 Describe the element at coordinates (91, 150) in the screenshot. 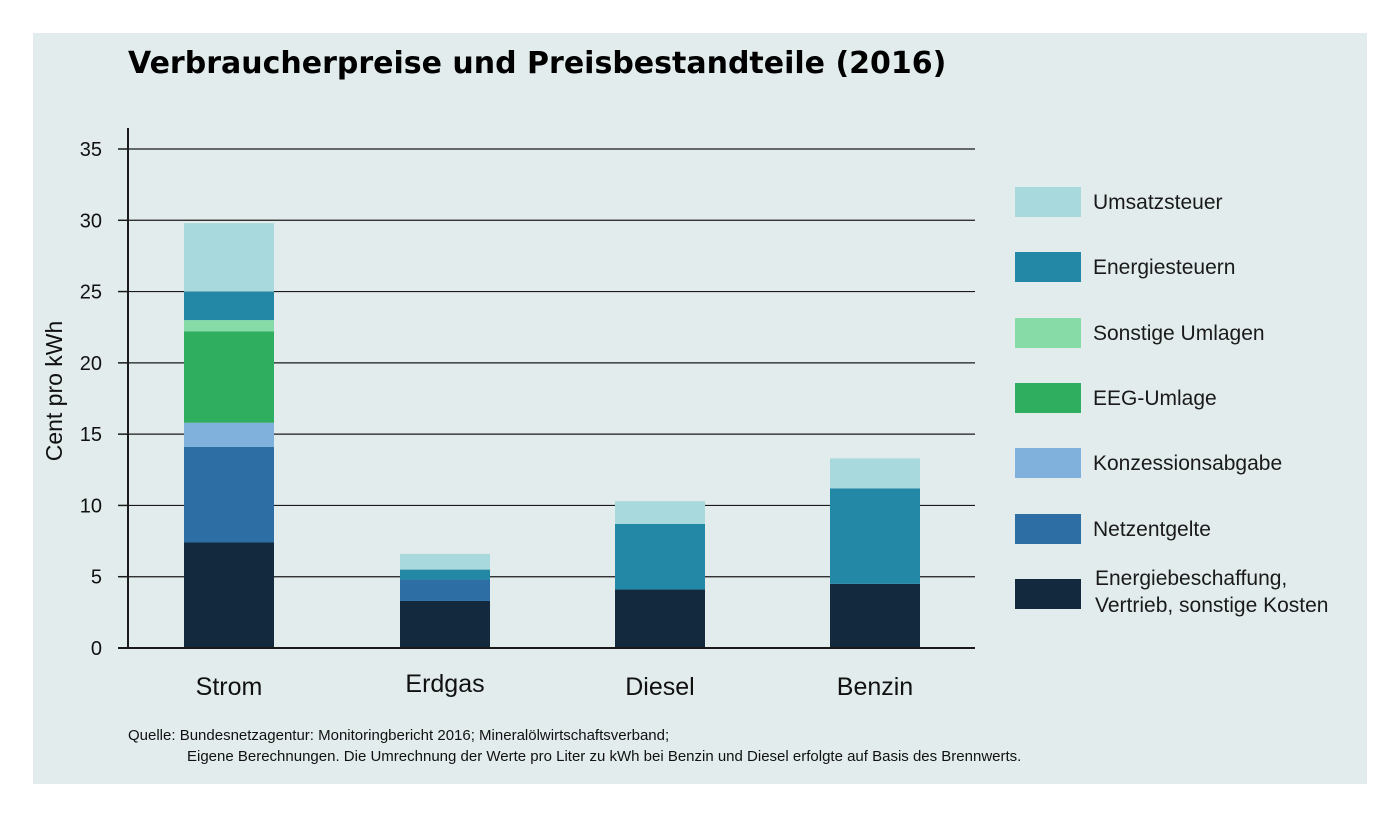

I see `y-tick-label: 35` at that location.